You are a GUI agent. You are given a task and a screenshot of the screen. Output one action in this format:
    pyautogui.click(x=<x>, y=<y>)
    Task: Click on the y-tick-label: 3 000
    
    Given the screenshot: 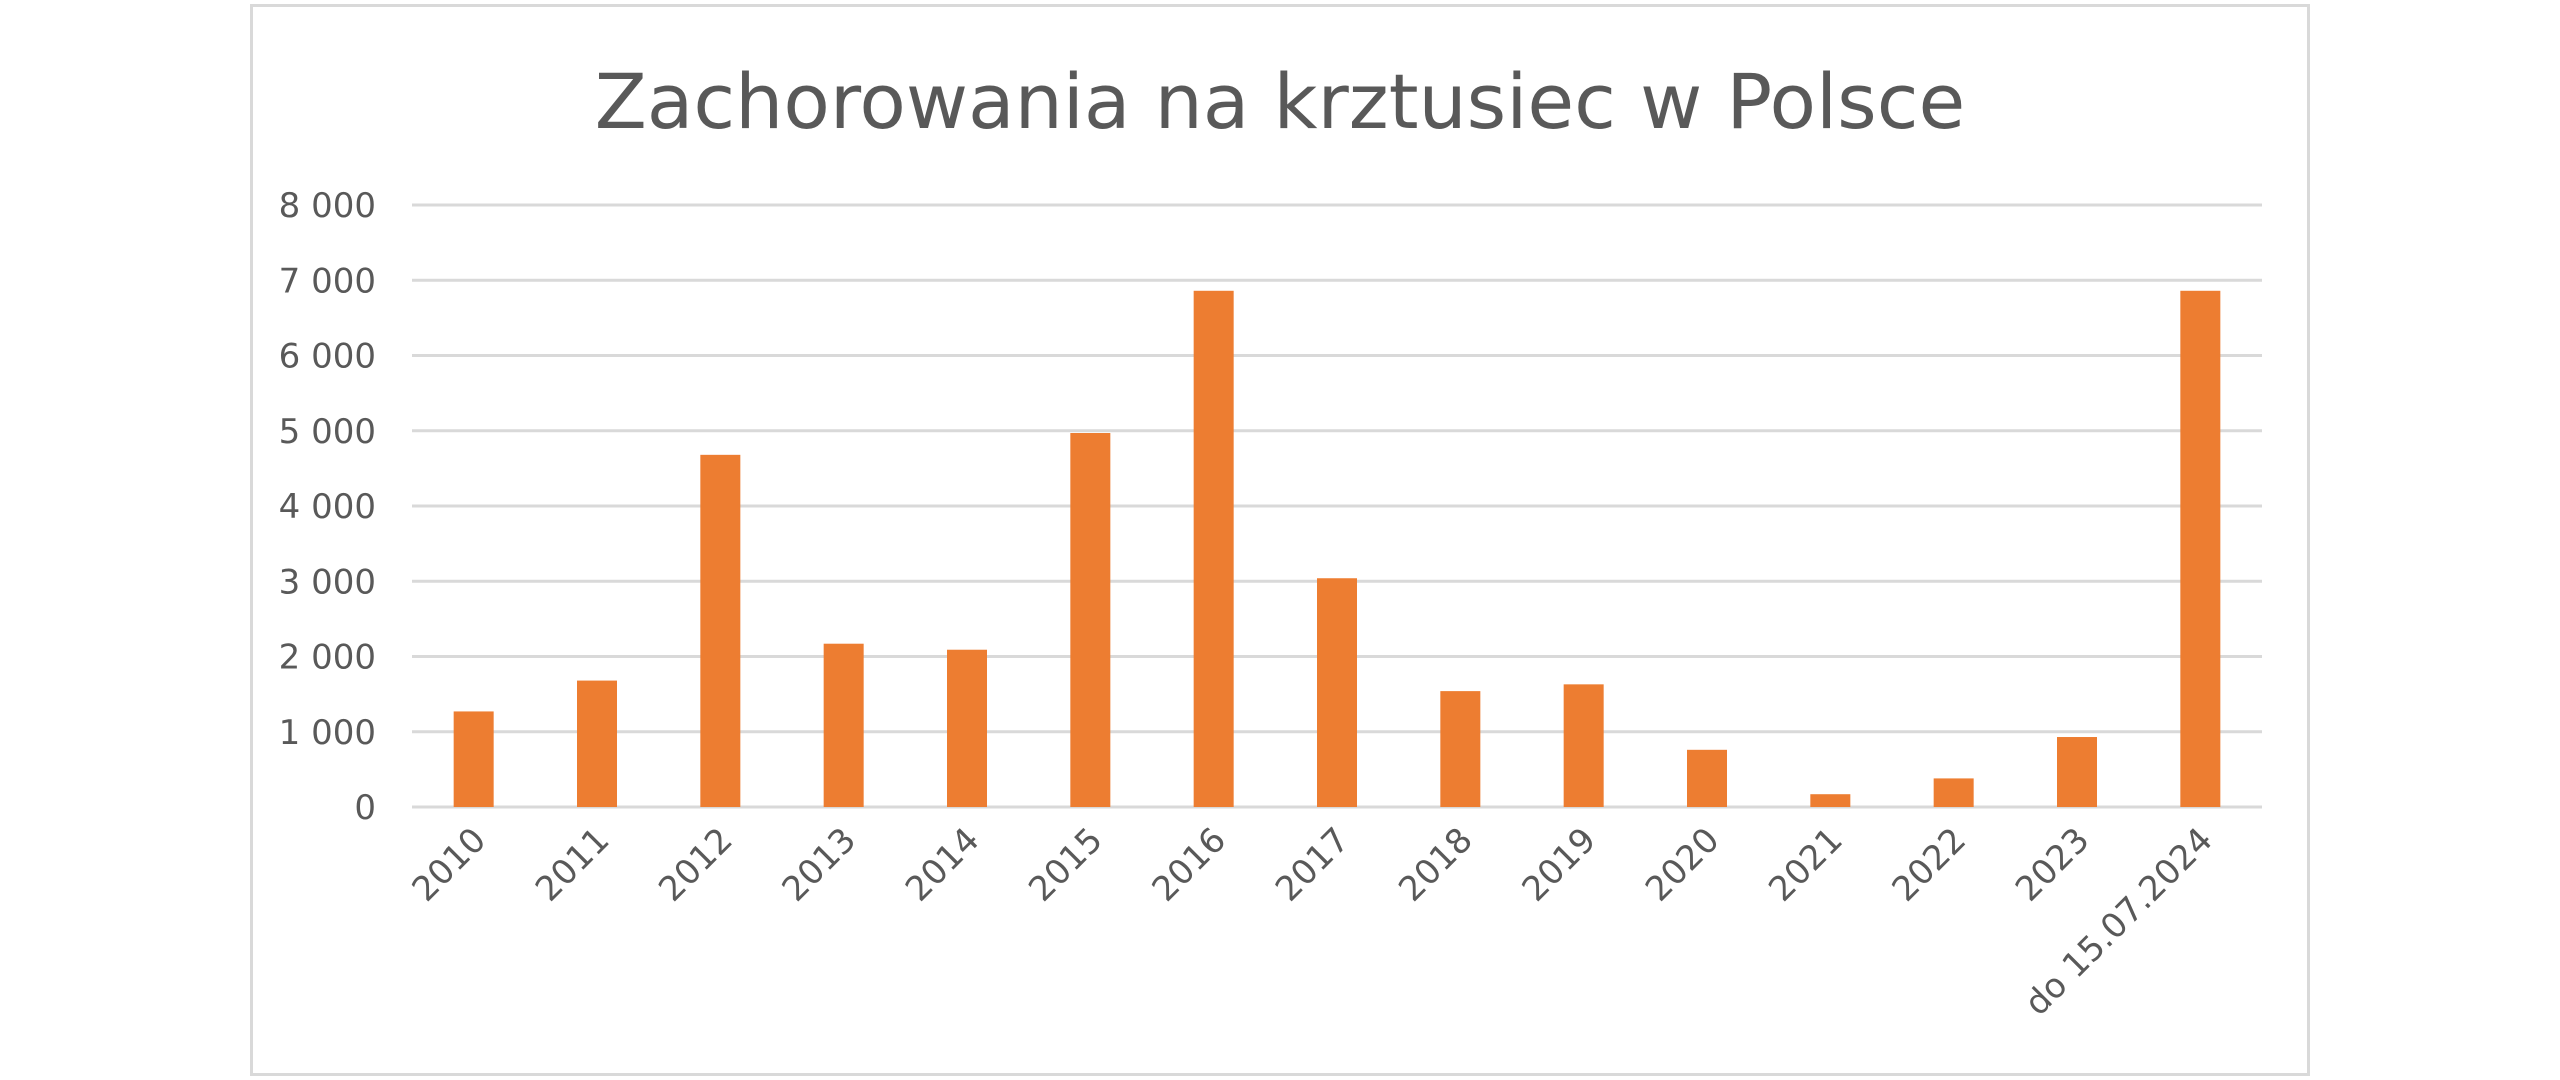 What is the action you would take?
    pyautogui.click(x=327, y=582)
    